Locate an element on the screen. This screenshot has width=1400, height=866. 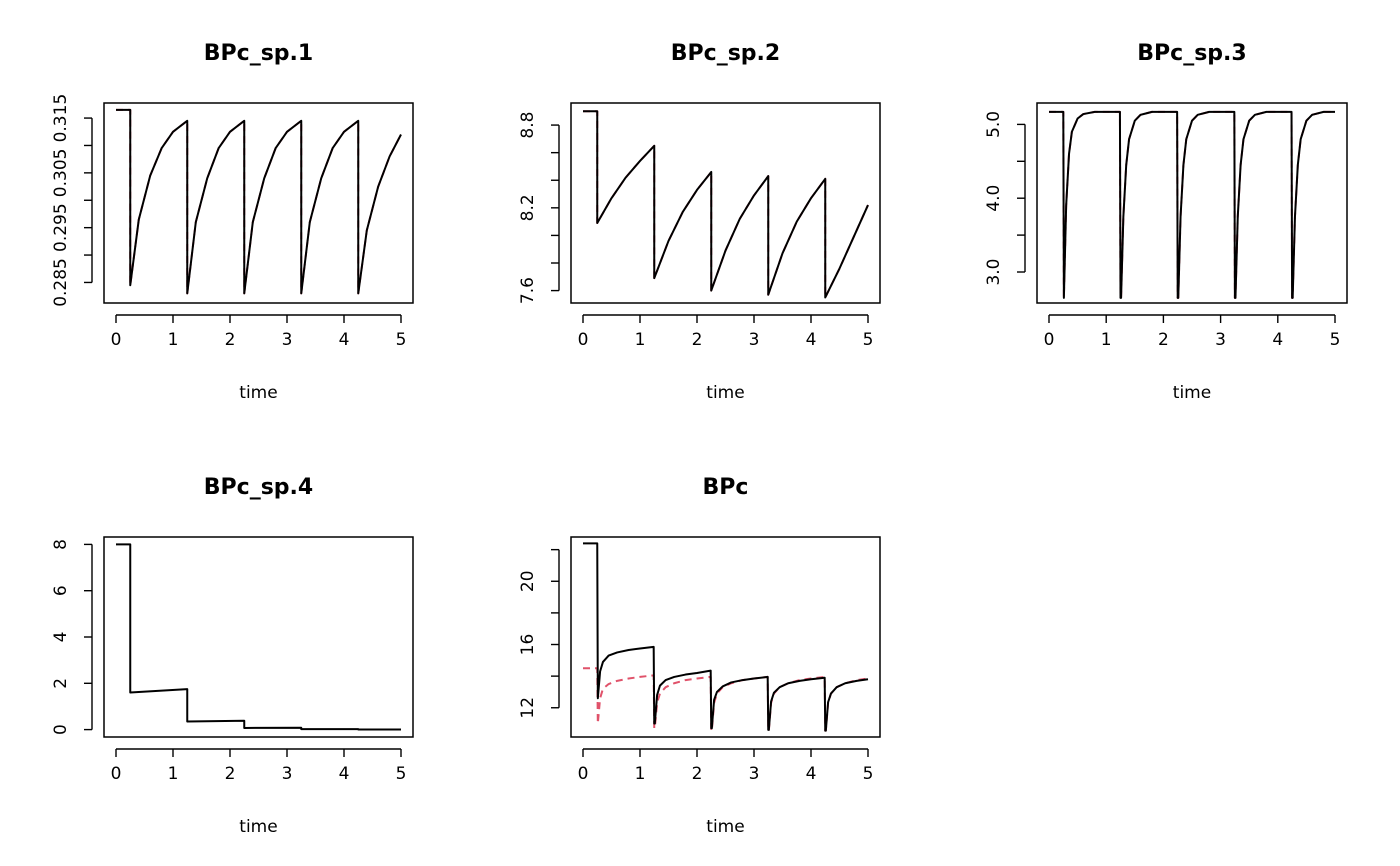
y-tick-label: 8 is located at coordinates (61, 544).